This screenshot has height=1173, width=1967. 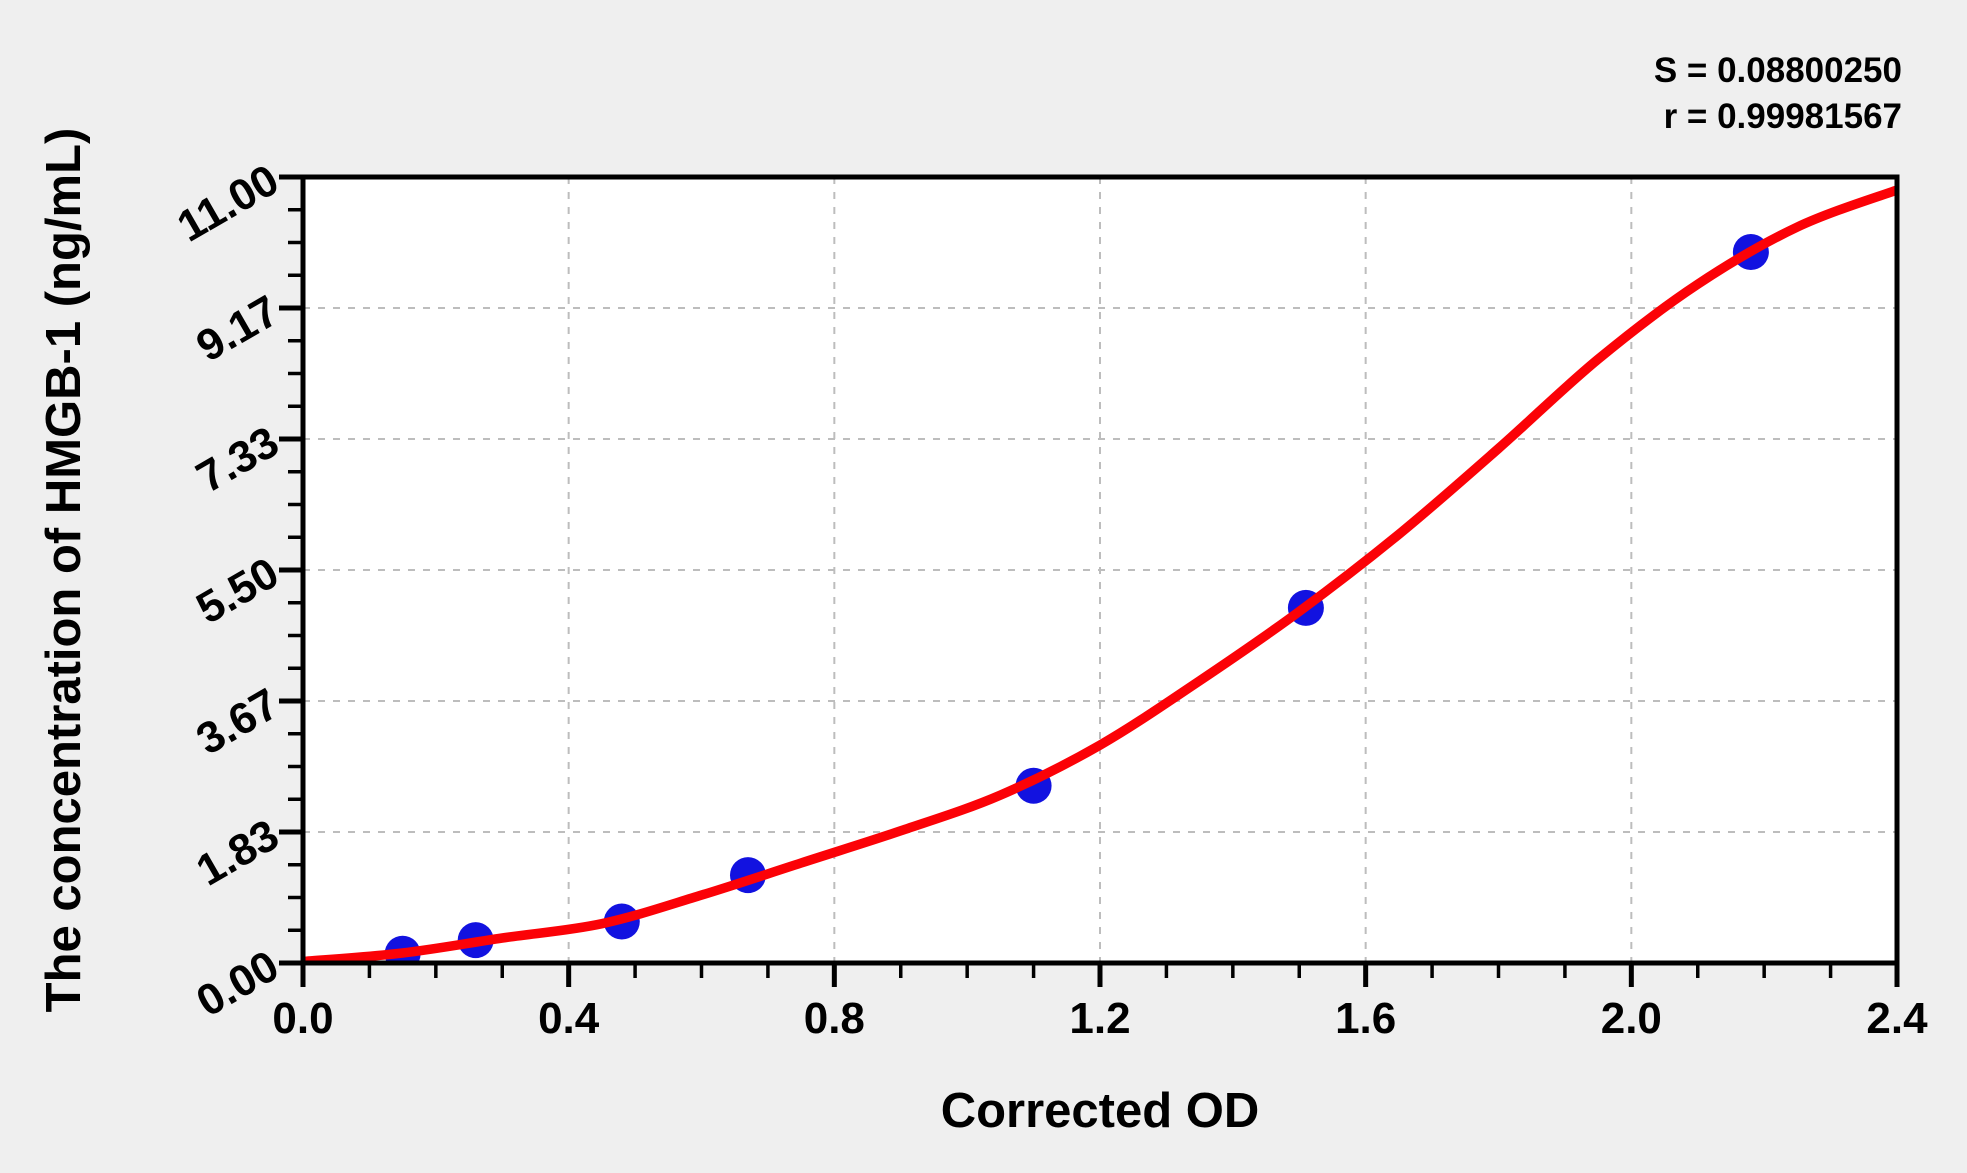 What do you see at coordinates (1631, 1018) in the screenshot?
I see `x-tick-label: 2.0` at bounding box center [1631, 1018].